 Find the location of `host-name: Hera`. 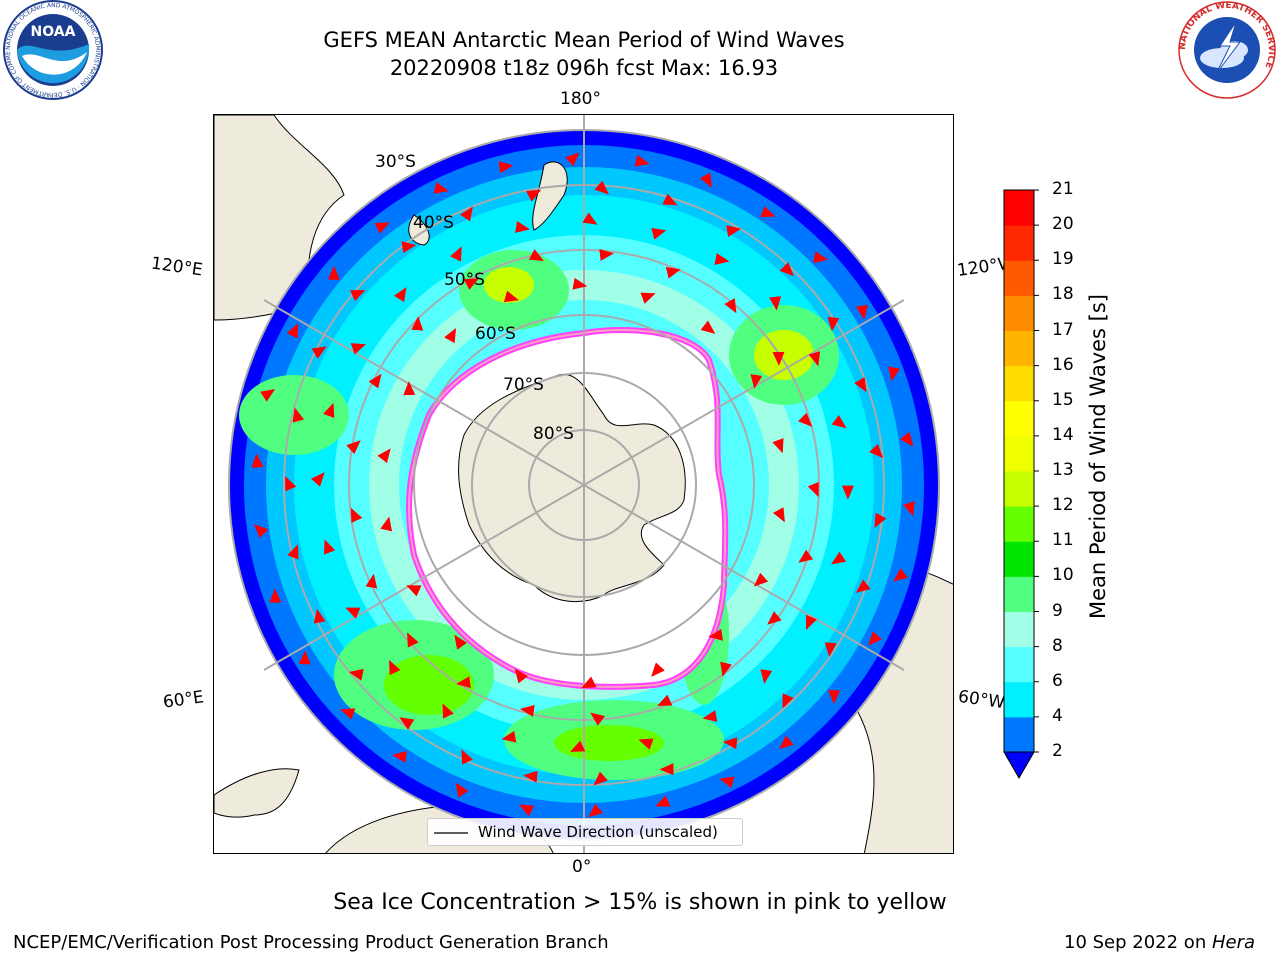

host-name: Hera is located at coordinates (1233, 942).